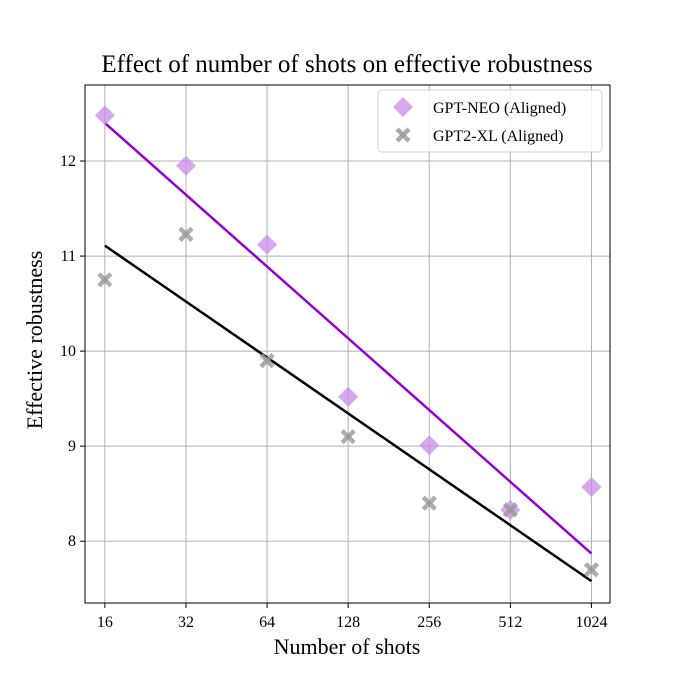 The image size is (677, 677). I want to click on y-ticks: 8 9 10 11 12, so click(72, 351).